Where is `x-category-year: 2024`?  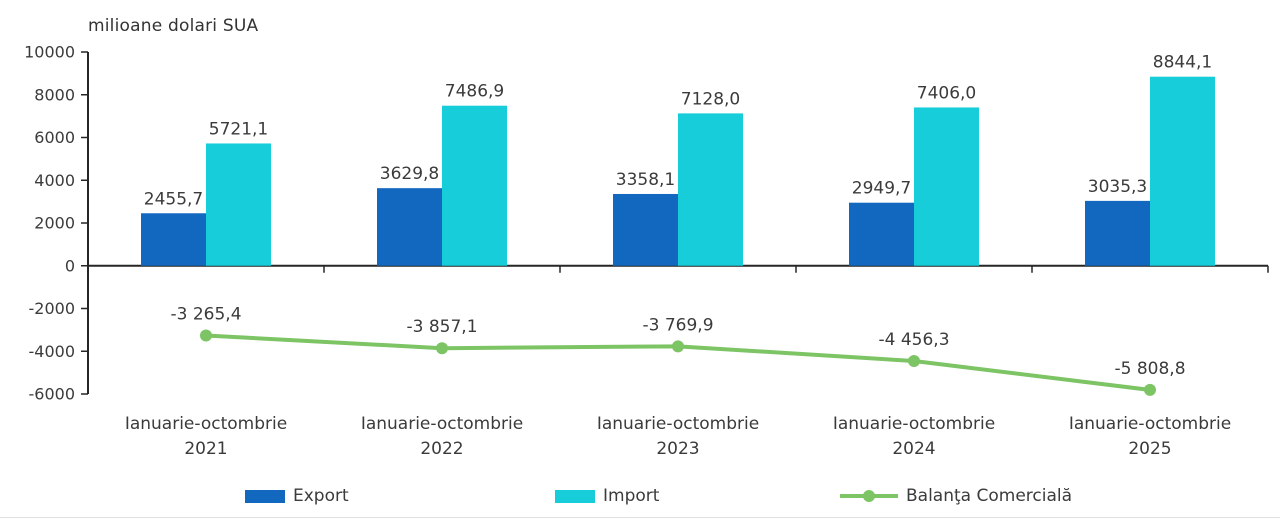 x-category-year: 2024 is located at coordinates (913, 449).